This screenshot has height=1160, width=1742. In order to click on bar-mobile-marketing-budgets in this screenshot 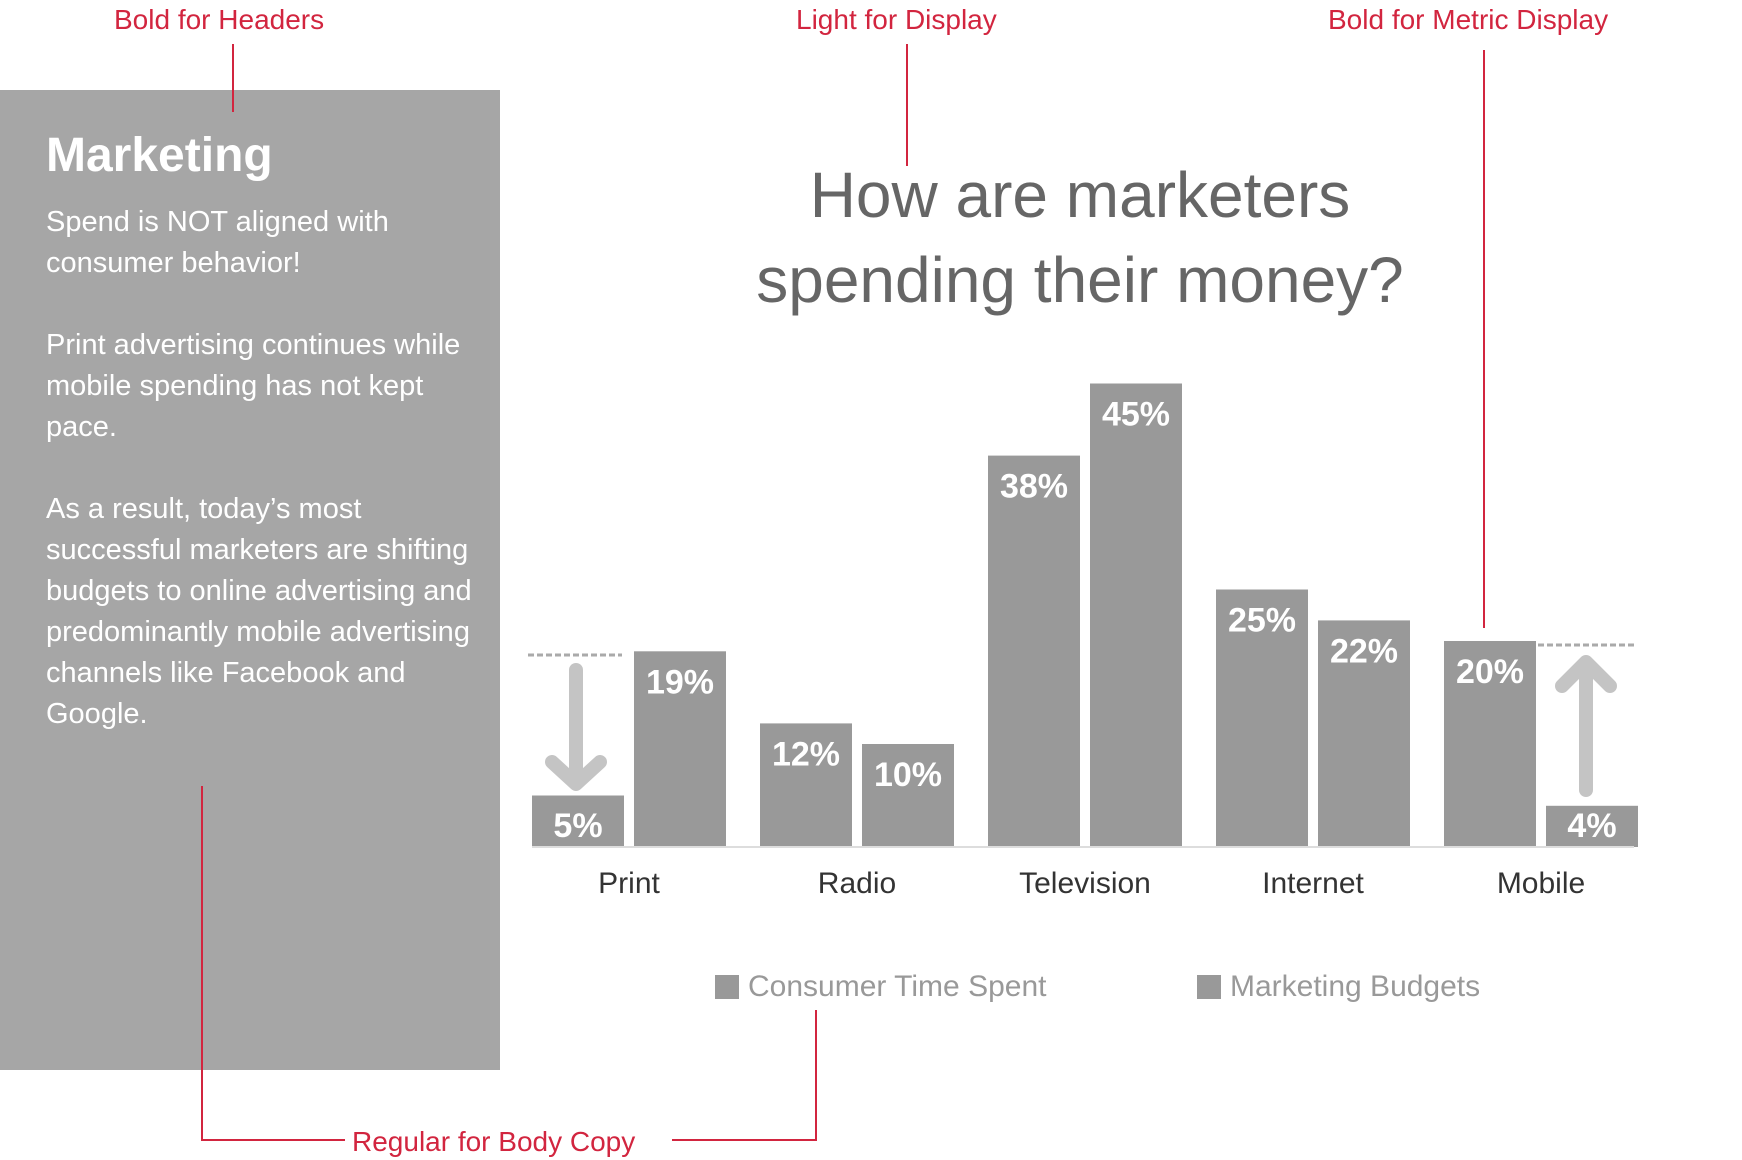, I will do `click(1592, 826)`.